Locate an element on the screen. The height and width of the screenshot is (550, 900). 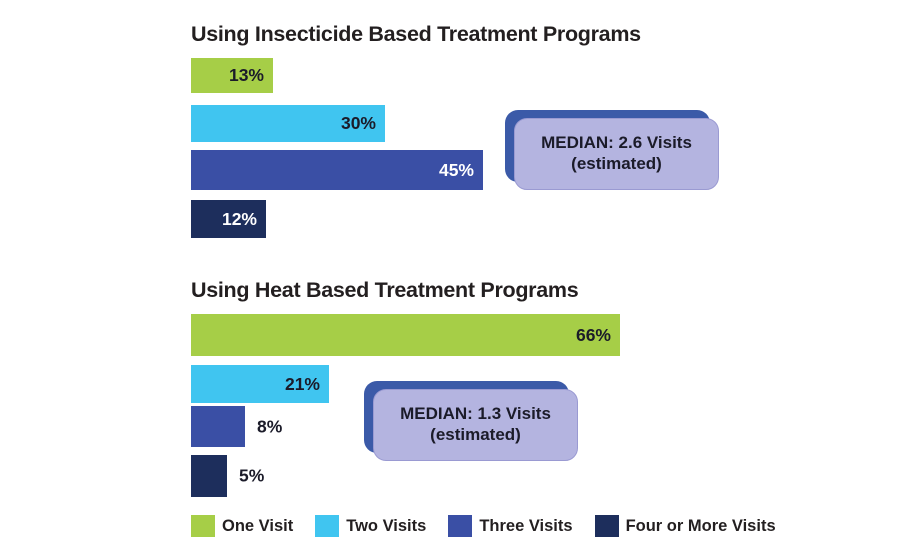
chart-1-bar-four-or-more-visits: 12% is located at coordinates (228, 219).